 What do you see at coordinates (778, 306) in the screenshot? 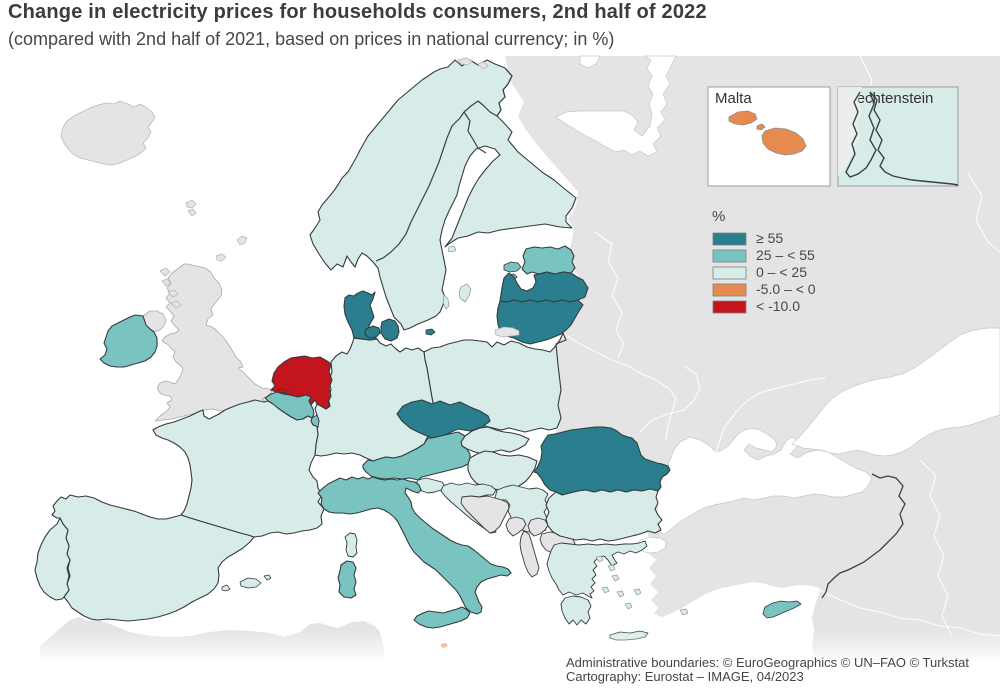
I see `svg-text: < -10.0` at bounding box center [778, 306].